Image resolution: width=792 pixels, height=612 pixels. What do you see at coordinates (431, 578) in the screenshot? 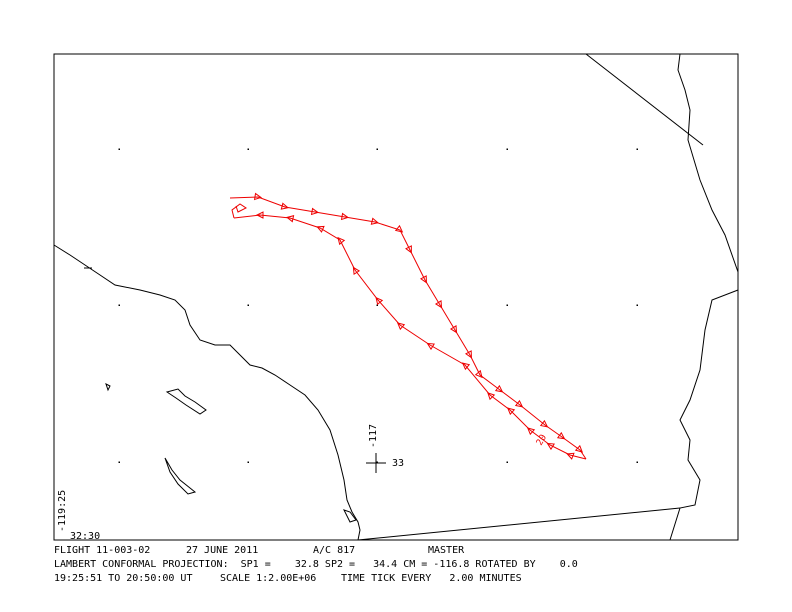
I see `footer-text: TIME TICK EVERY 2.00 MINUTES` at bounding box center [431, 578].